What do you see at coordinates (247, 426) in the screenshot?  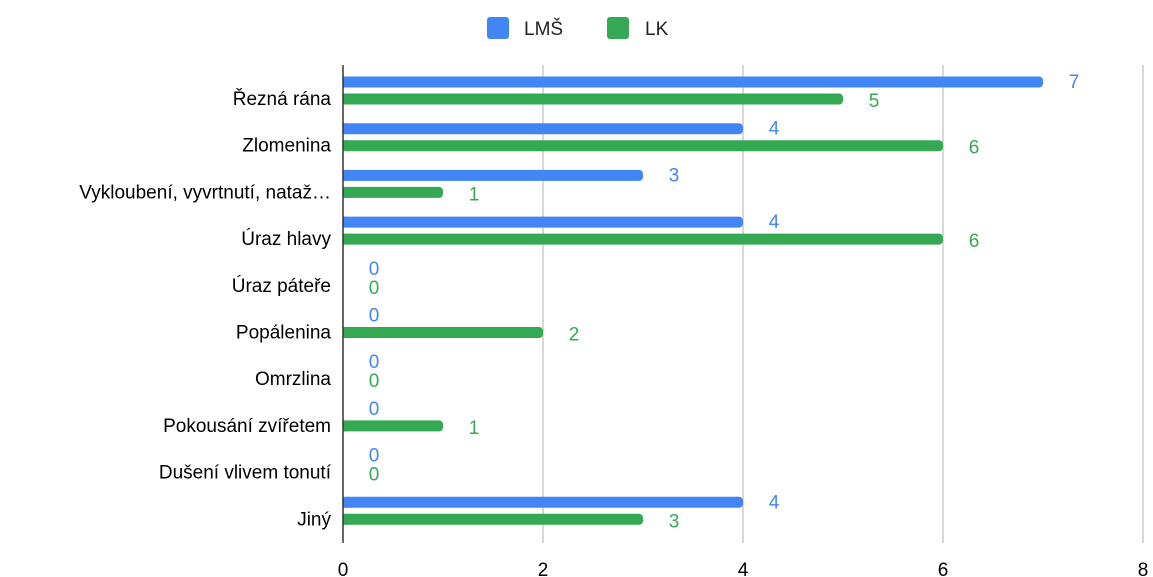 I see `category-label: Pokousání zvířetem` at bounding box center [247, 426].